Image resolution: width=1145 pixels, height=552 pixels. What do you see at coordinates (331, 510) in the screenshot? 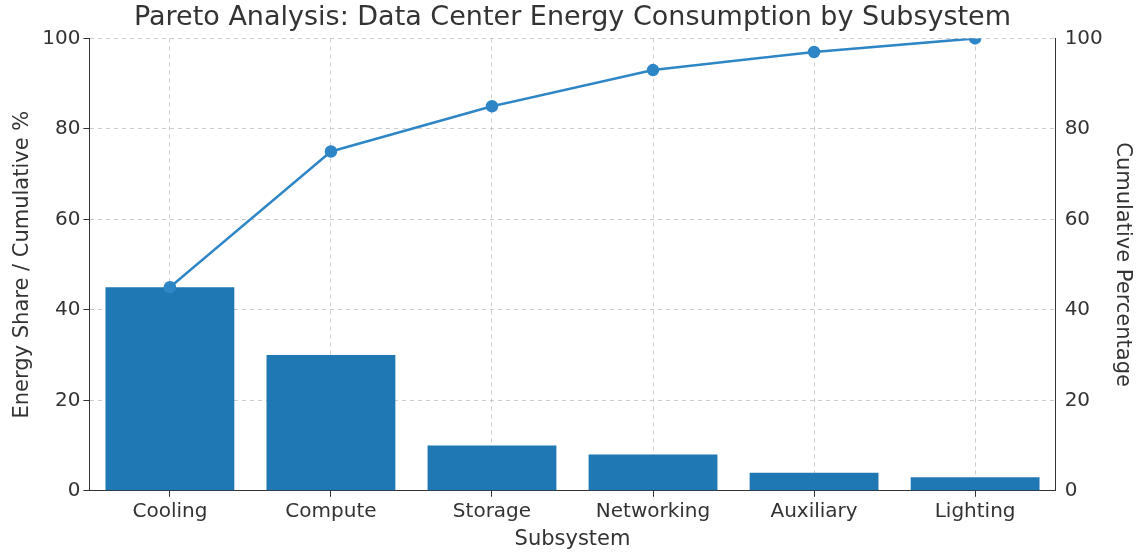
I see `x-tick-label: Compute` at bounding box center [331, 510].